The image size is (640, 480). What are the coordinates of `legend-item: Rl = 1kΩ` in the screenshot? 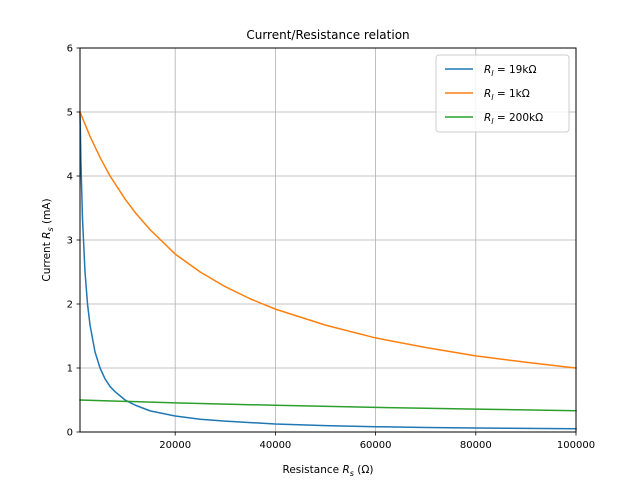 It's located at (487, 95).